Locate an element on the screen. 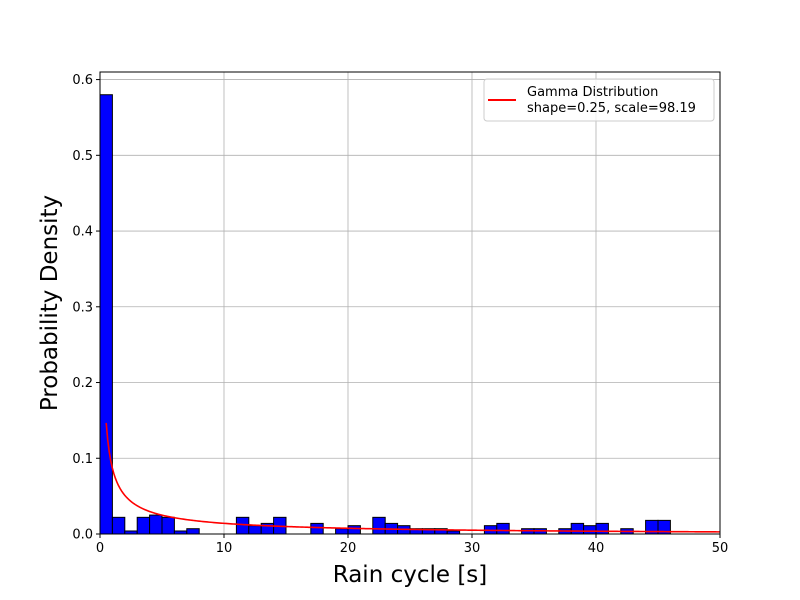 The height and width of the screenshot is (600, 800). y-axis-ticks: 0.0 0.1 0.2 0.3 0.4 0.5 0.6 is located at coordinates (86, 308).